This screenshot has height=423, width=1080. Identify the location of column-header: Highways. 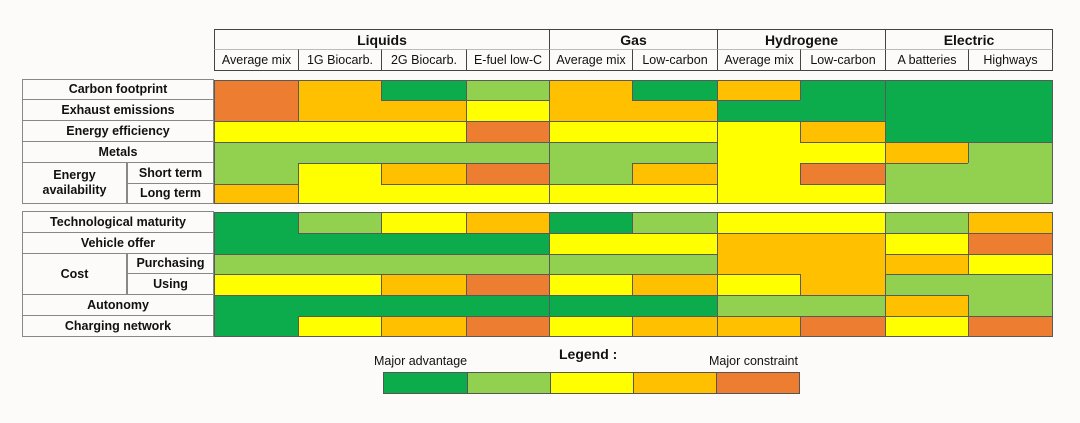
(1010, 60).